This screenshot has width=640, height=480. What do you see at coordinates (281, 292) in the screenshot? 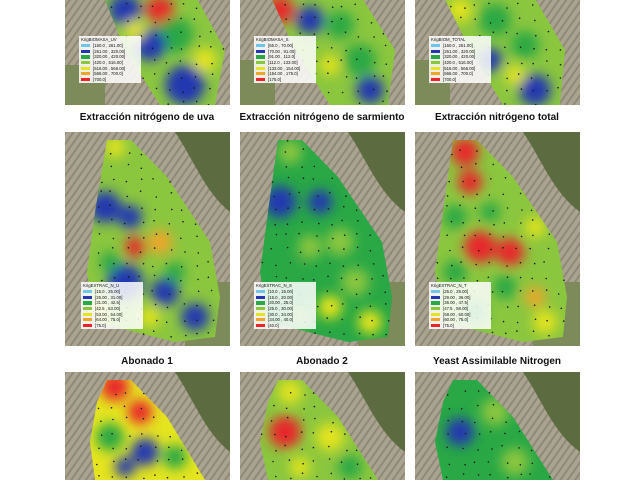
I see `legend-item: [10.0 , 15.00]` at bounding box center [281, 292].